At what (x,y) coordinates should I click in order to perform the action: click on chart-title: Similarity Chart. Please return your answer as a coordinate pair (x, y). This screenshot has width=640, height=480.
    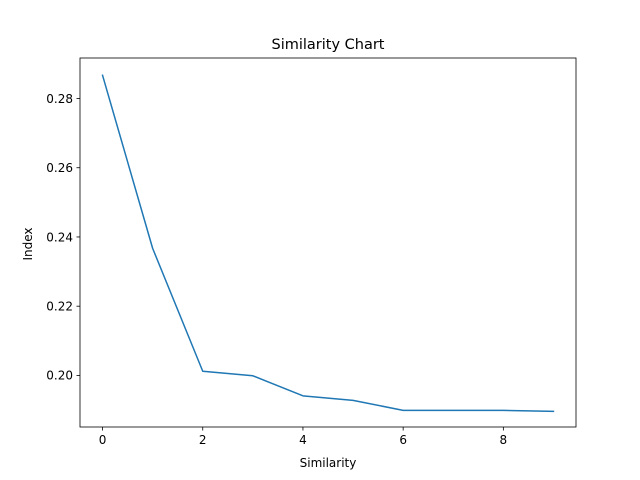
    Looking at the image, I should click on (327, 45).